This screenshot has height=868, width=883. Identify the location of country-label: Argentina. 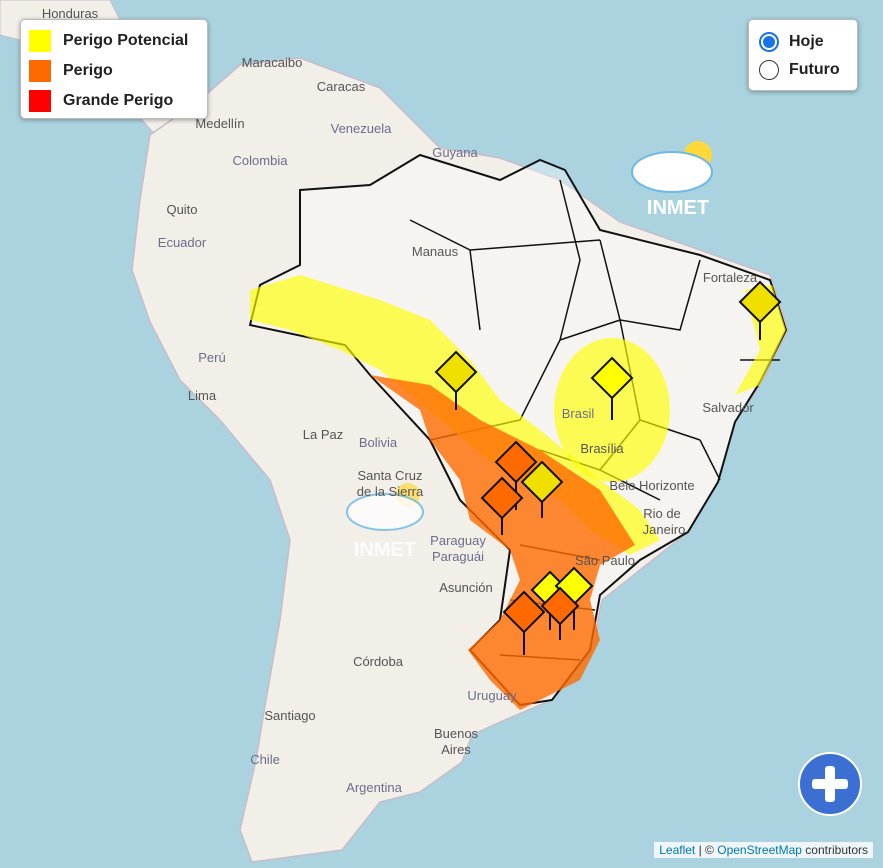
(374, 787).